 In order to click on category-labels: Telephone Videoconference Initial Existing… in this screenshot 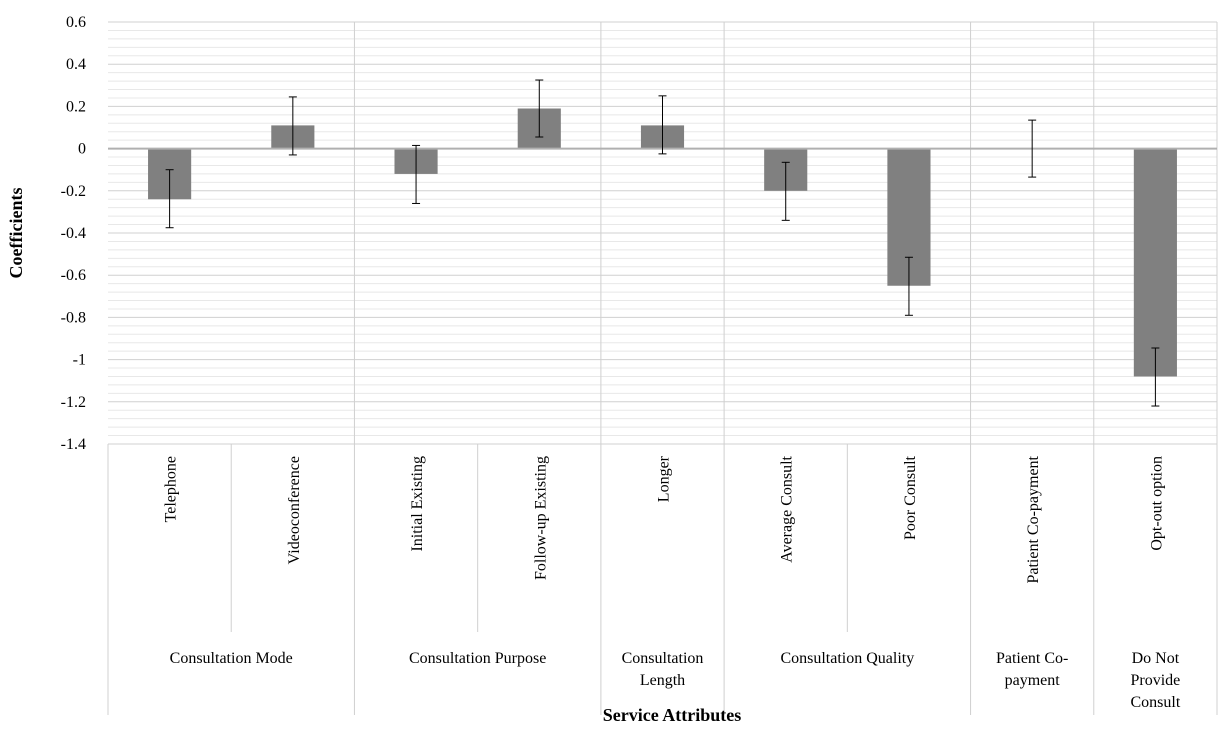, I will do `click(664, 519)`.